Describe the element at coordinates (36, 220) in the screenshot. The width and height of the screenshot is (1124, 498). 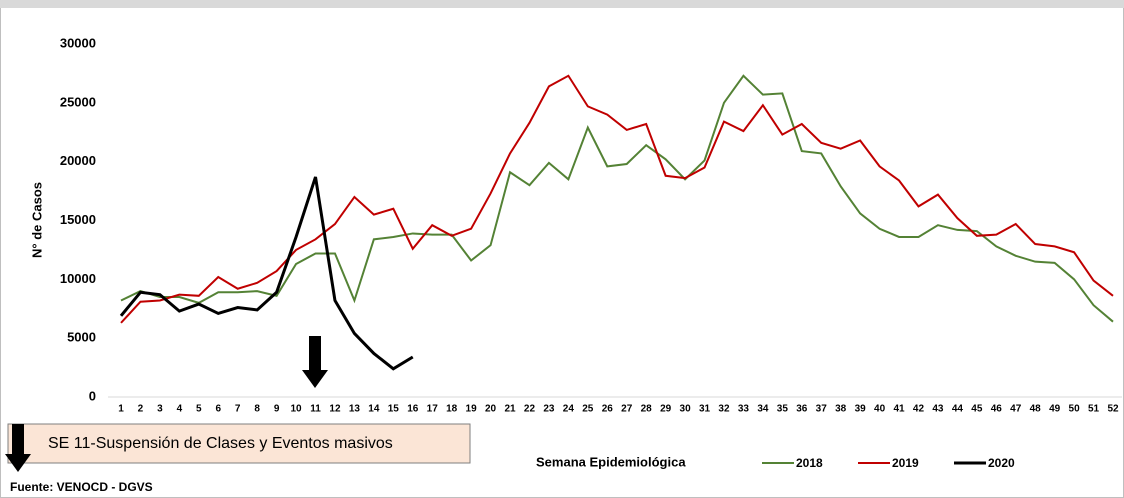
I see `y-axis-label: N° de Casos` at that location.